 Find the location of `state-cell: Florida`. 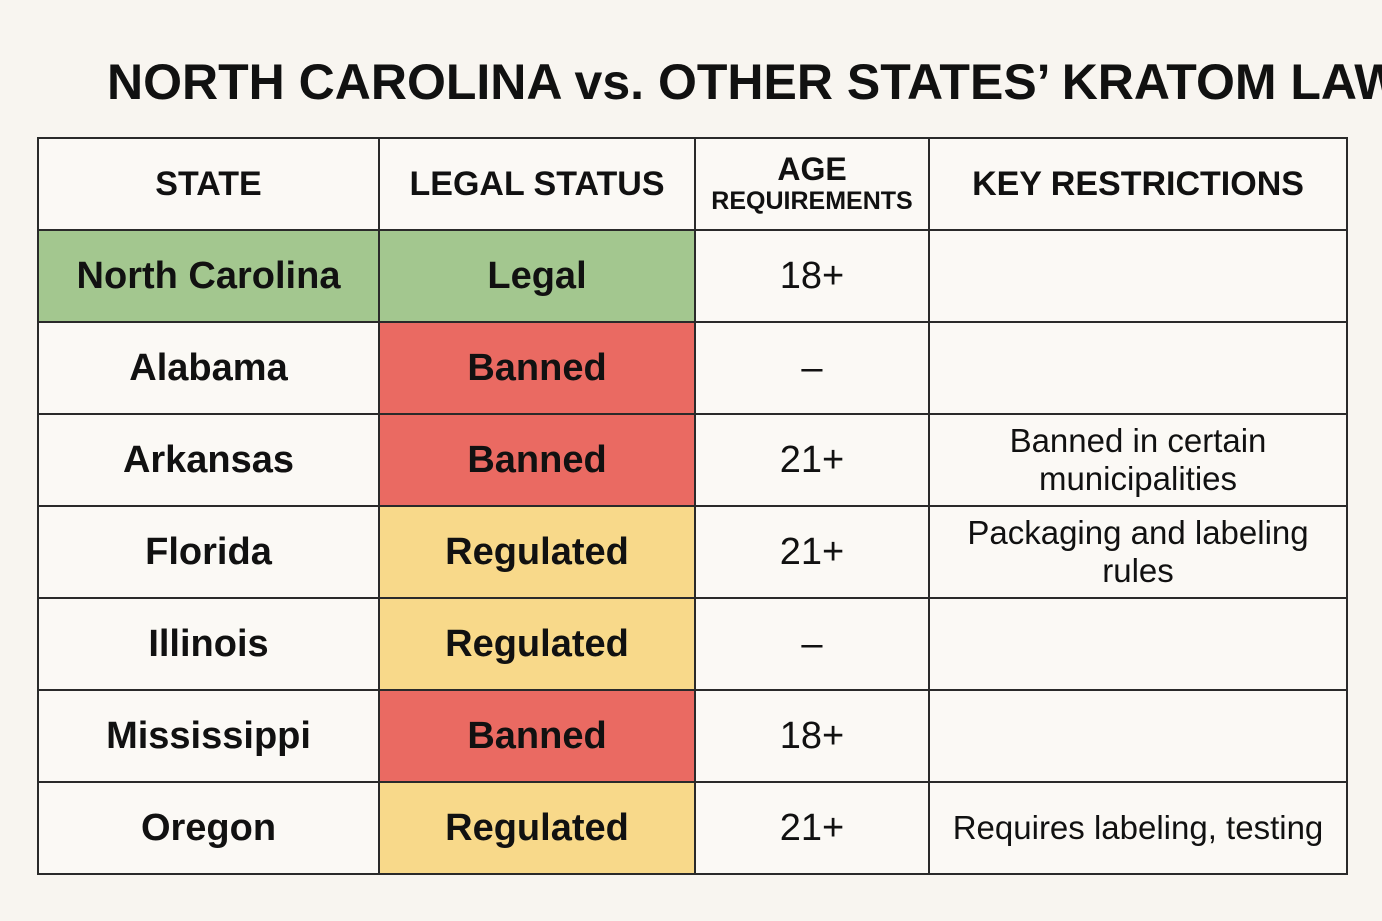

state-cell: Florida is located at coordinates (208, 552).